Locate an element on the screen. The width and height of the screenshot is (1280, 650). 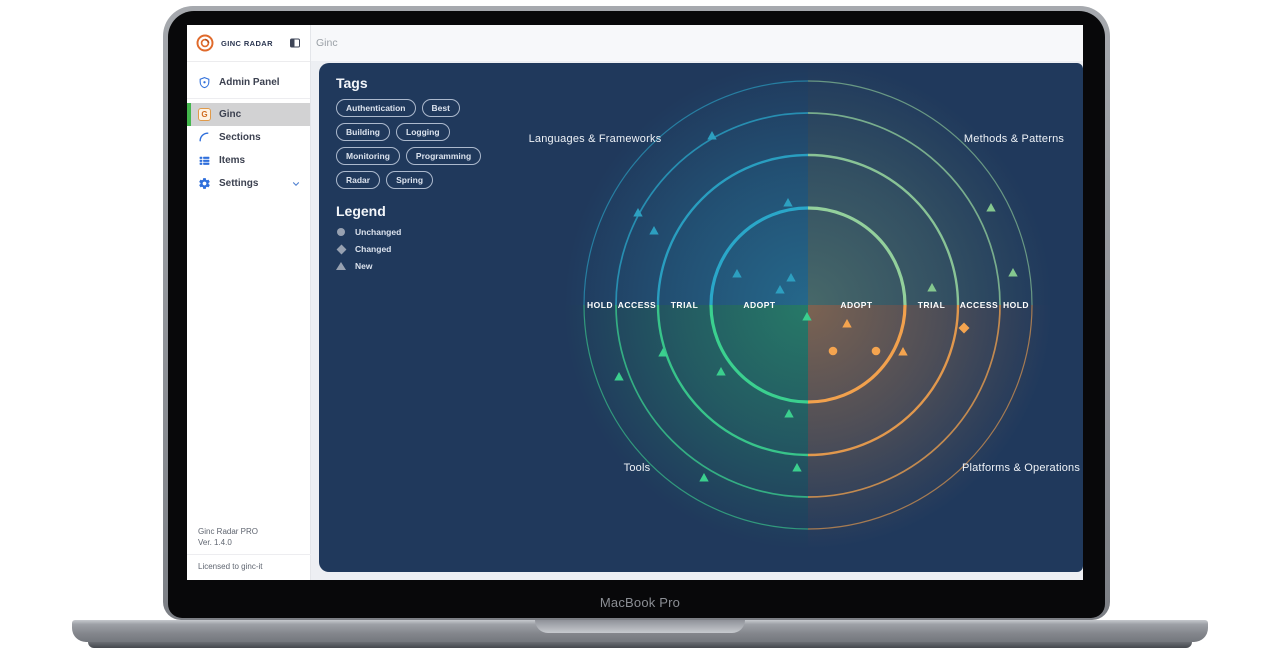
quadrant-glow-tools is located at coordinates (686, 427).